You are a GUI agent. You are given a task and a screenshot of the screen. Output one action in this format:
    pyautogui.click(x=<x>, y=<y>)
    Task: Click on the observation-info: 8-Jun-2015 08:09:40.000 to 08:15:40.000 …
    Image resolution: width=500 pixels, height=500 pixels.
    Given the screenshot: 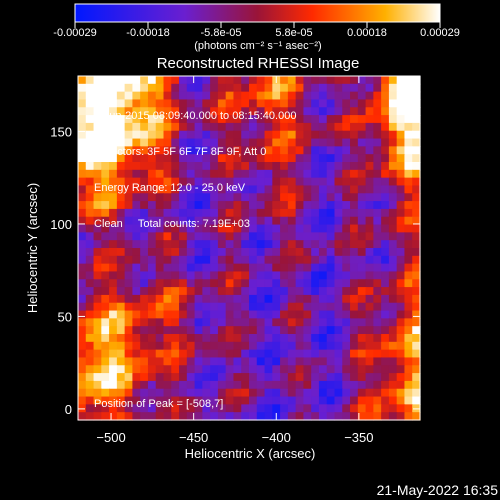 What is the action you would take?
    pyautogui.click(x=195, y=164)
    